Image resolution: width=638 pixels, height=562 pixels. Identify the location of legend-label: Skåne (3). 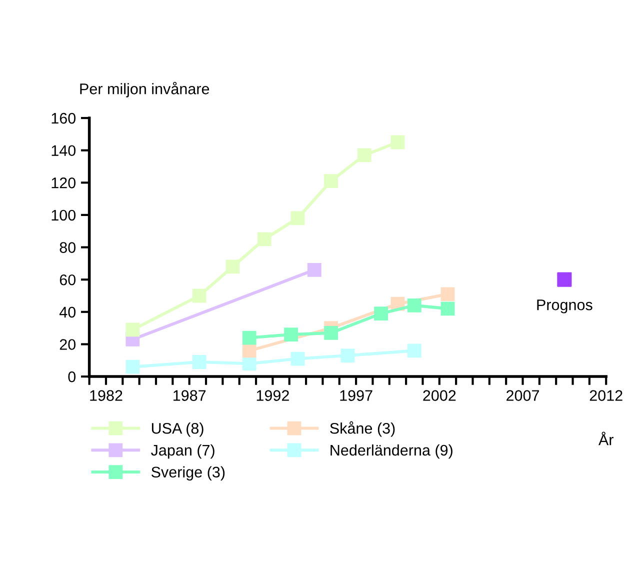
(362, 429).